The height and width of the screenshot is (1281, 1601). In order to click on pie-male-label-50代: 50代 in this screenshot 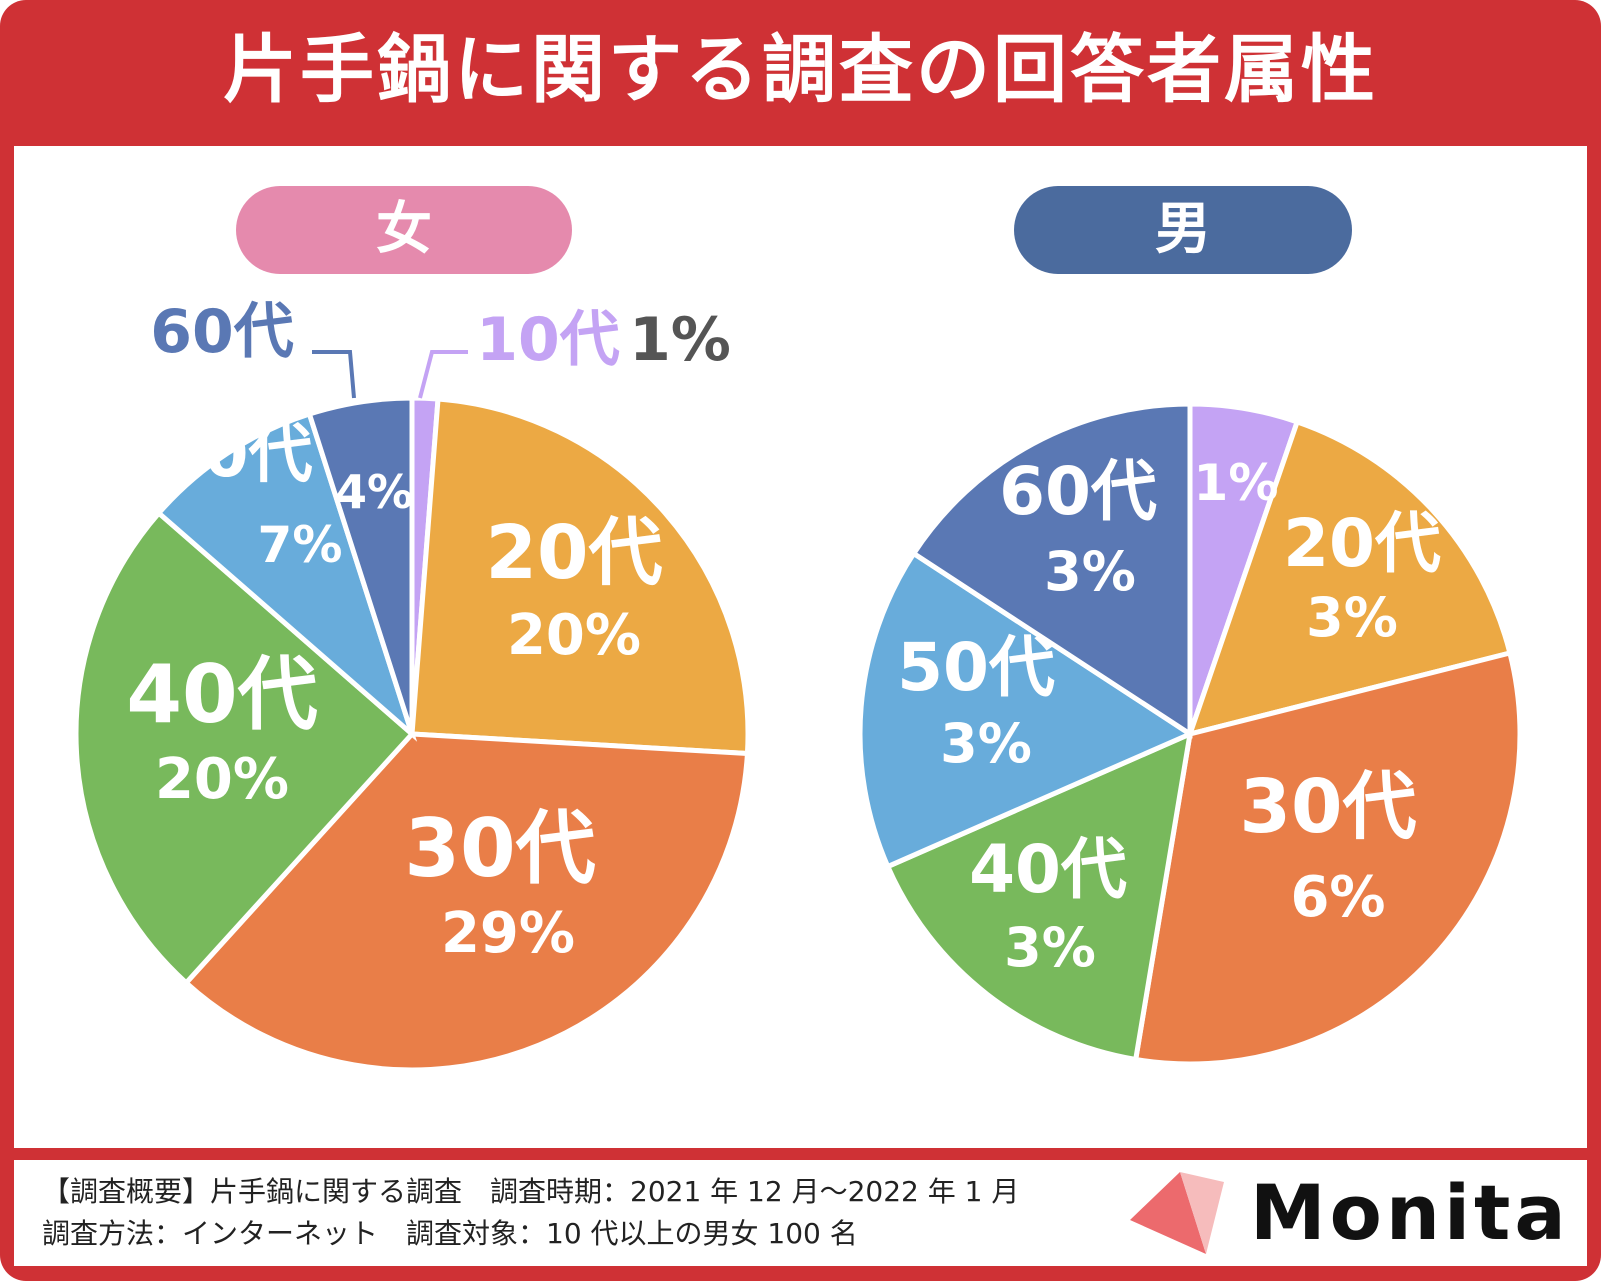, I will do `click(976, 667)`.